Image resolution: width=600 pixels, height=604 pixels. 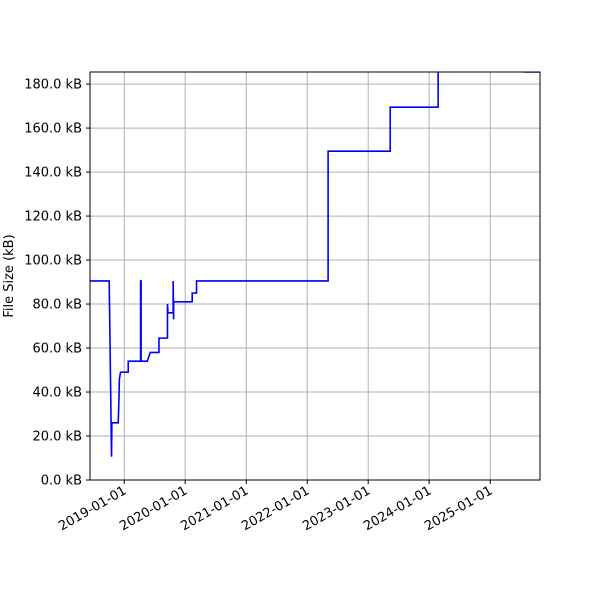 I want to click on y-tick-label: 0.0 kB, so click(x=61, y=481).